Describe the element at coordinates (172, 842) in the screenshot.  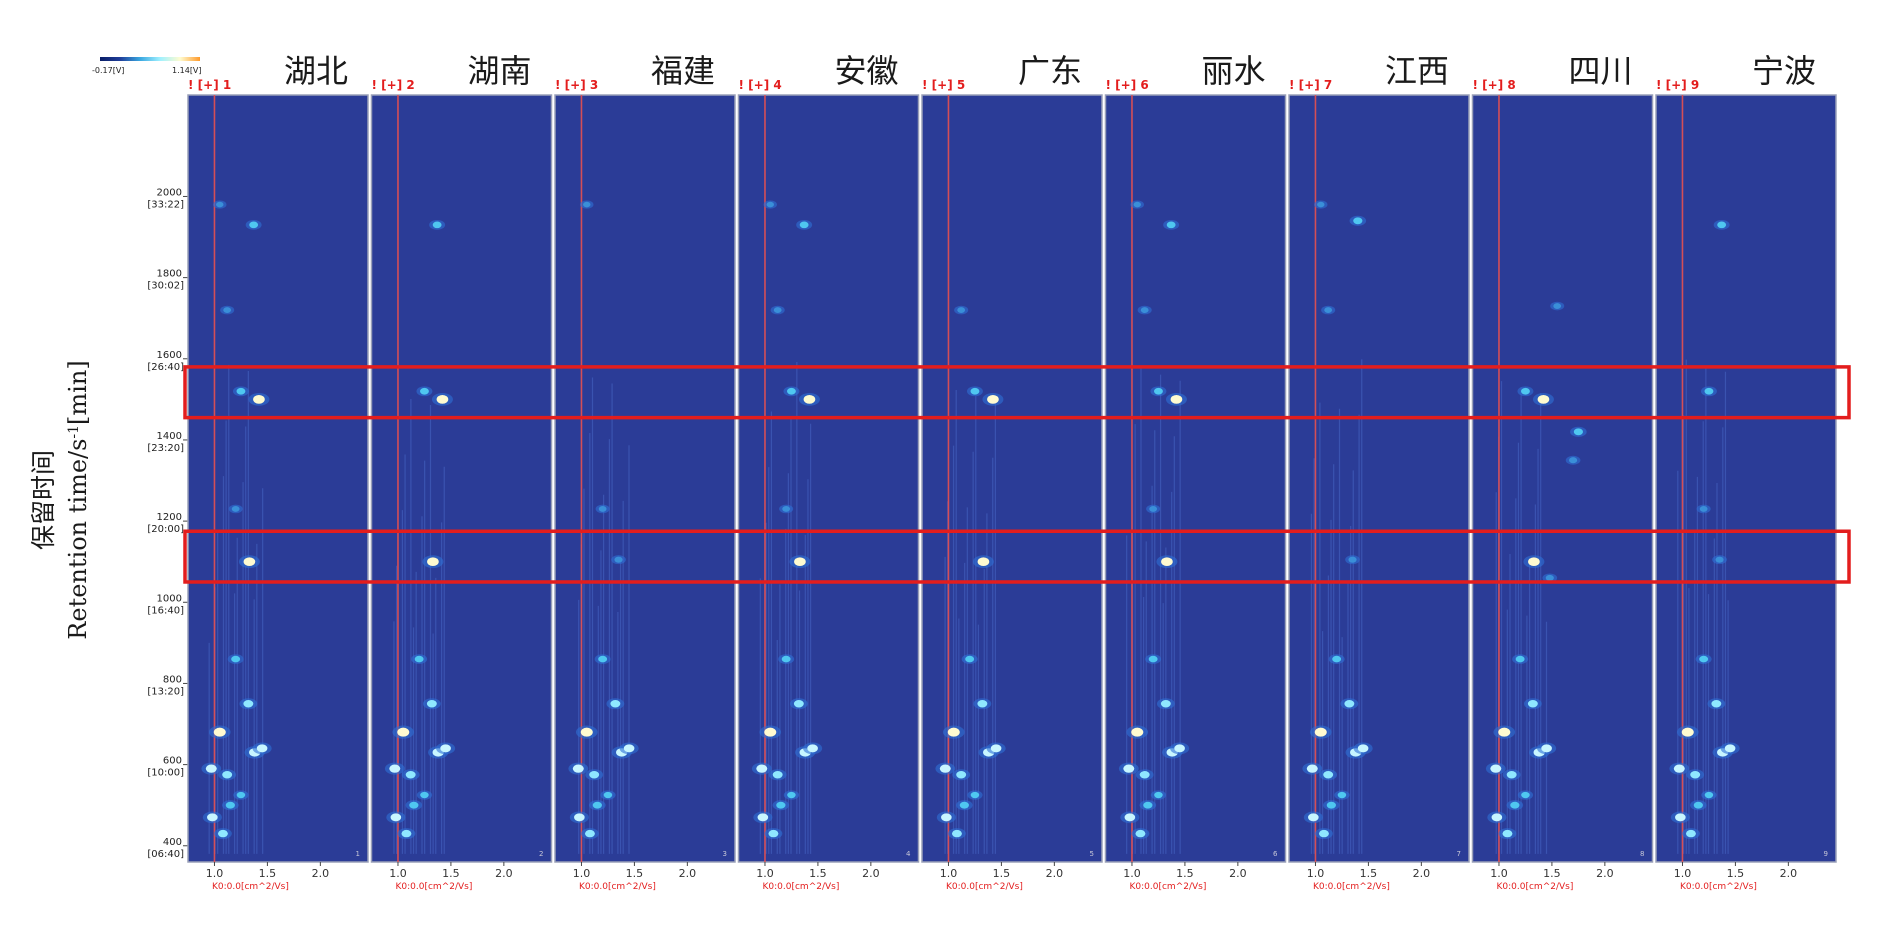
I see `y-tick-label: 400` at that location.